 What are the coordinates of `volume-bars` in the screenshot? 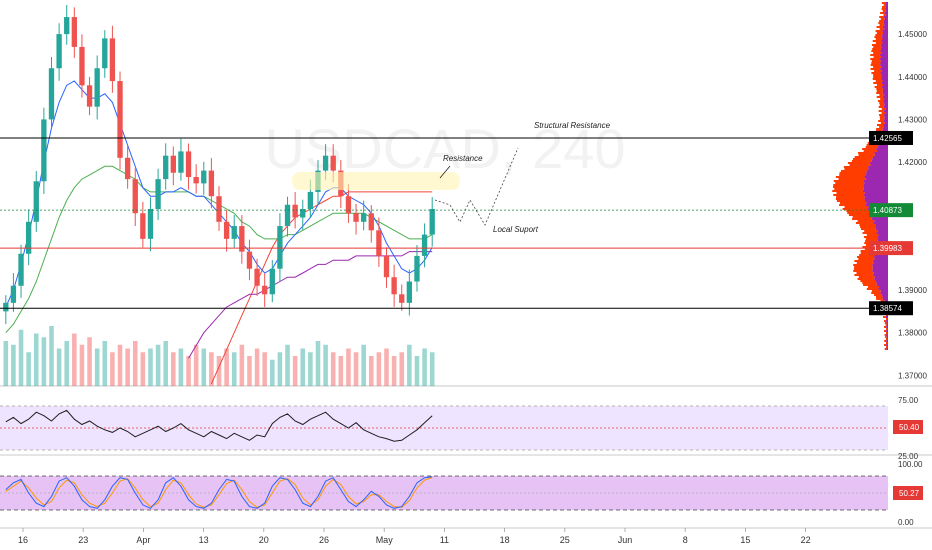 It's located at (219, 356).